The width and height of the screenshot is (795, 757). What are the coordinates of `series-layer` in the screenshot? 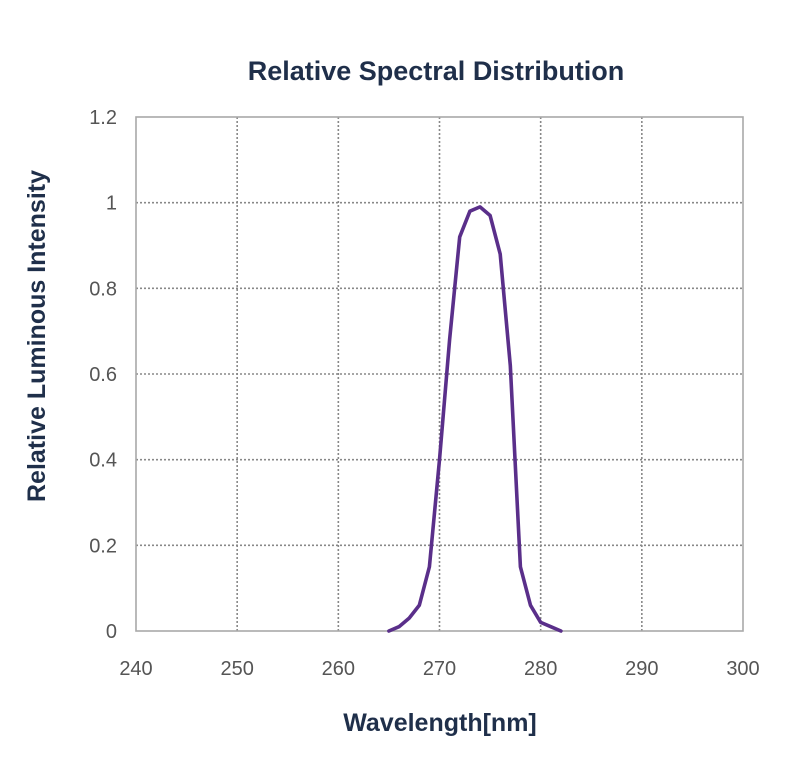 It's located at (475, 419).